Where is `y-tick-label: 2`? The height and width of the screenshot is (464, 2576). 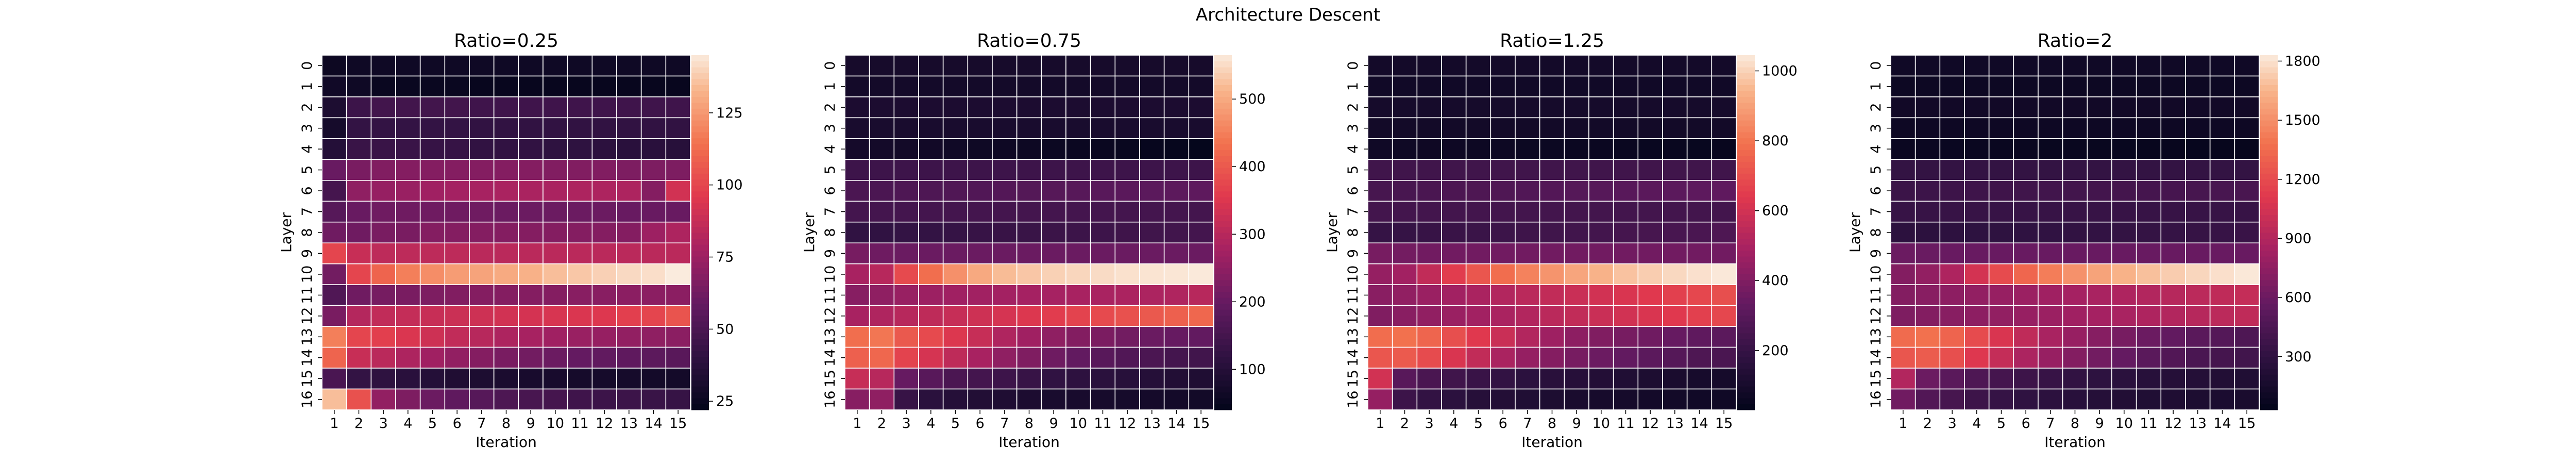
y-tick-label: 2 is located at coordinates (1353, 107).